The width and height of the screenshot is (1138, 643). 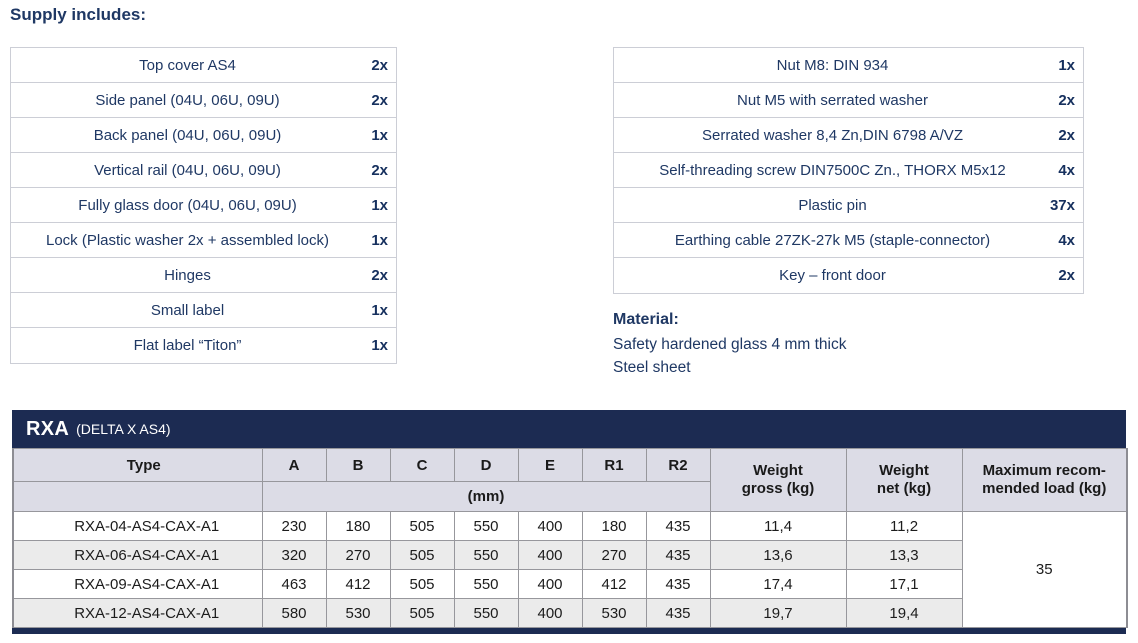 What do you see at coordinates (904, 470) in the screenshot?
I see `weight-net-line1: Weight` at bounding box center [904, 470].